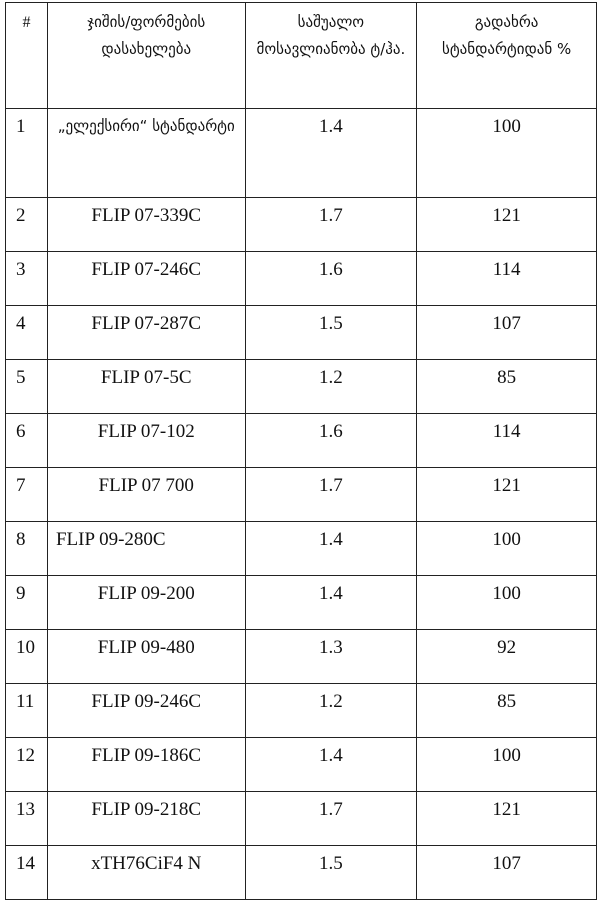  I want to click on variety-name: xTH76CiF4 N, so click(146, 872).